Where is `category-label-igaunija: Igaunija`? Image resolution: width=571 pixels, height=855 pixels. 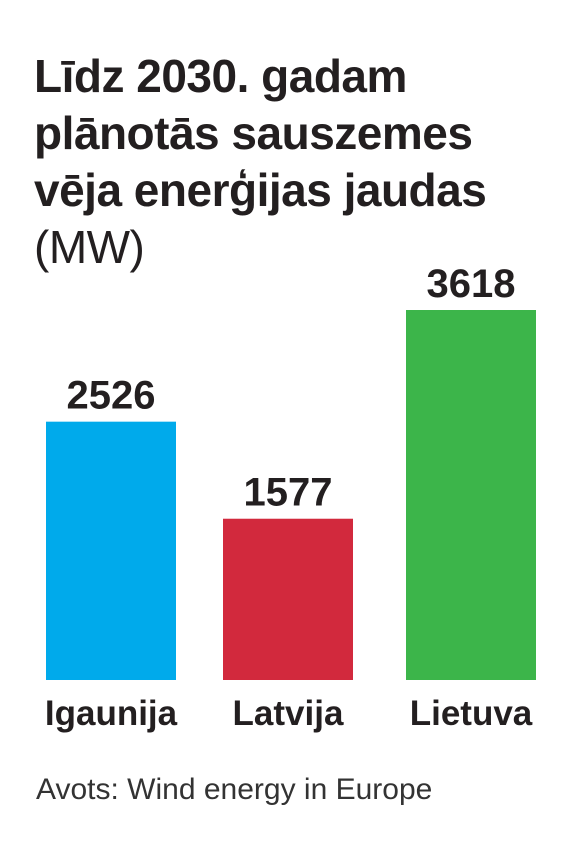 category-label-igaunija: Igaunija is located at coordinates (111, 713).